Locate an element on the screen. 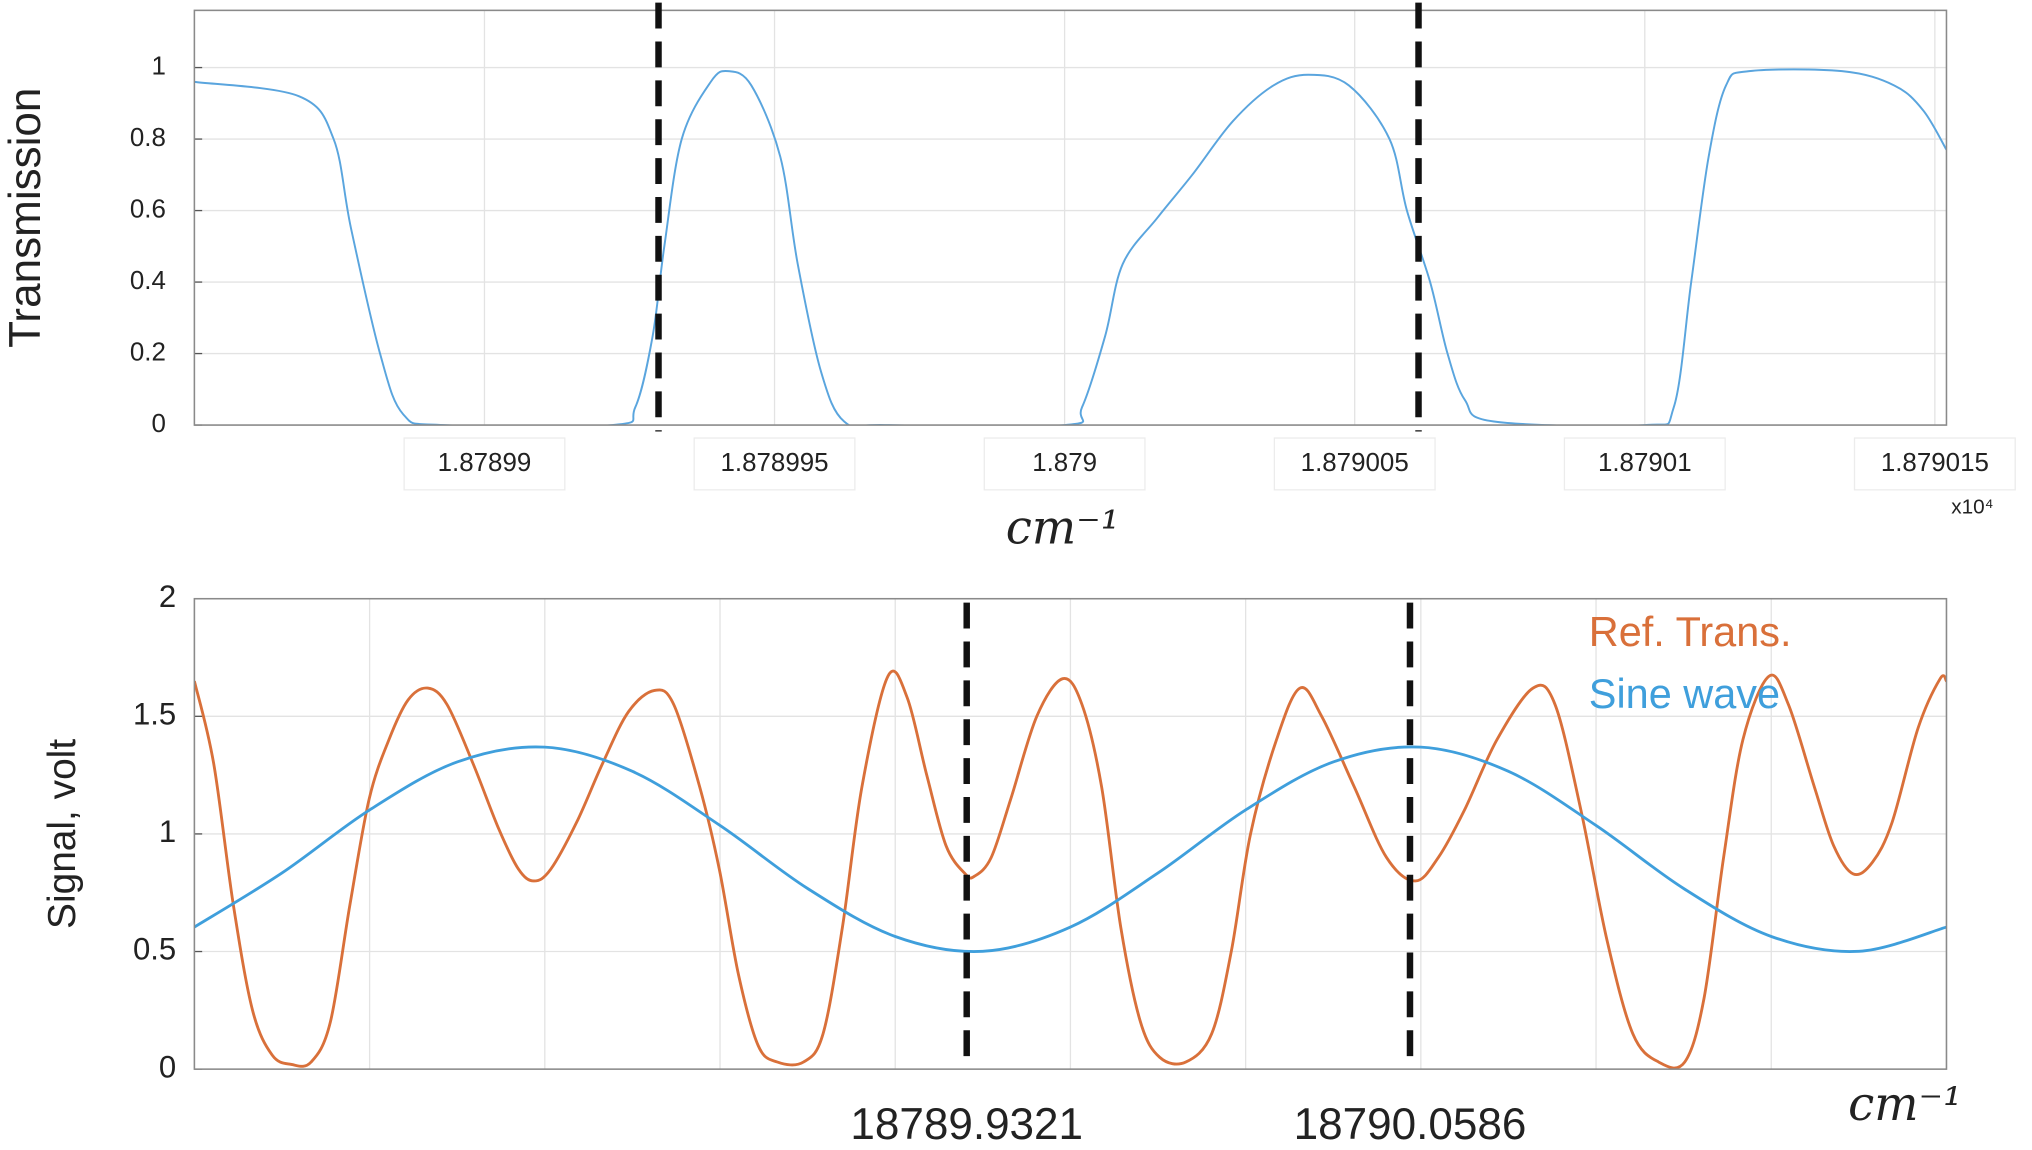  x-tick-label: 1.87901 is located at coordinates (1645, 463).